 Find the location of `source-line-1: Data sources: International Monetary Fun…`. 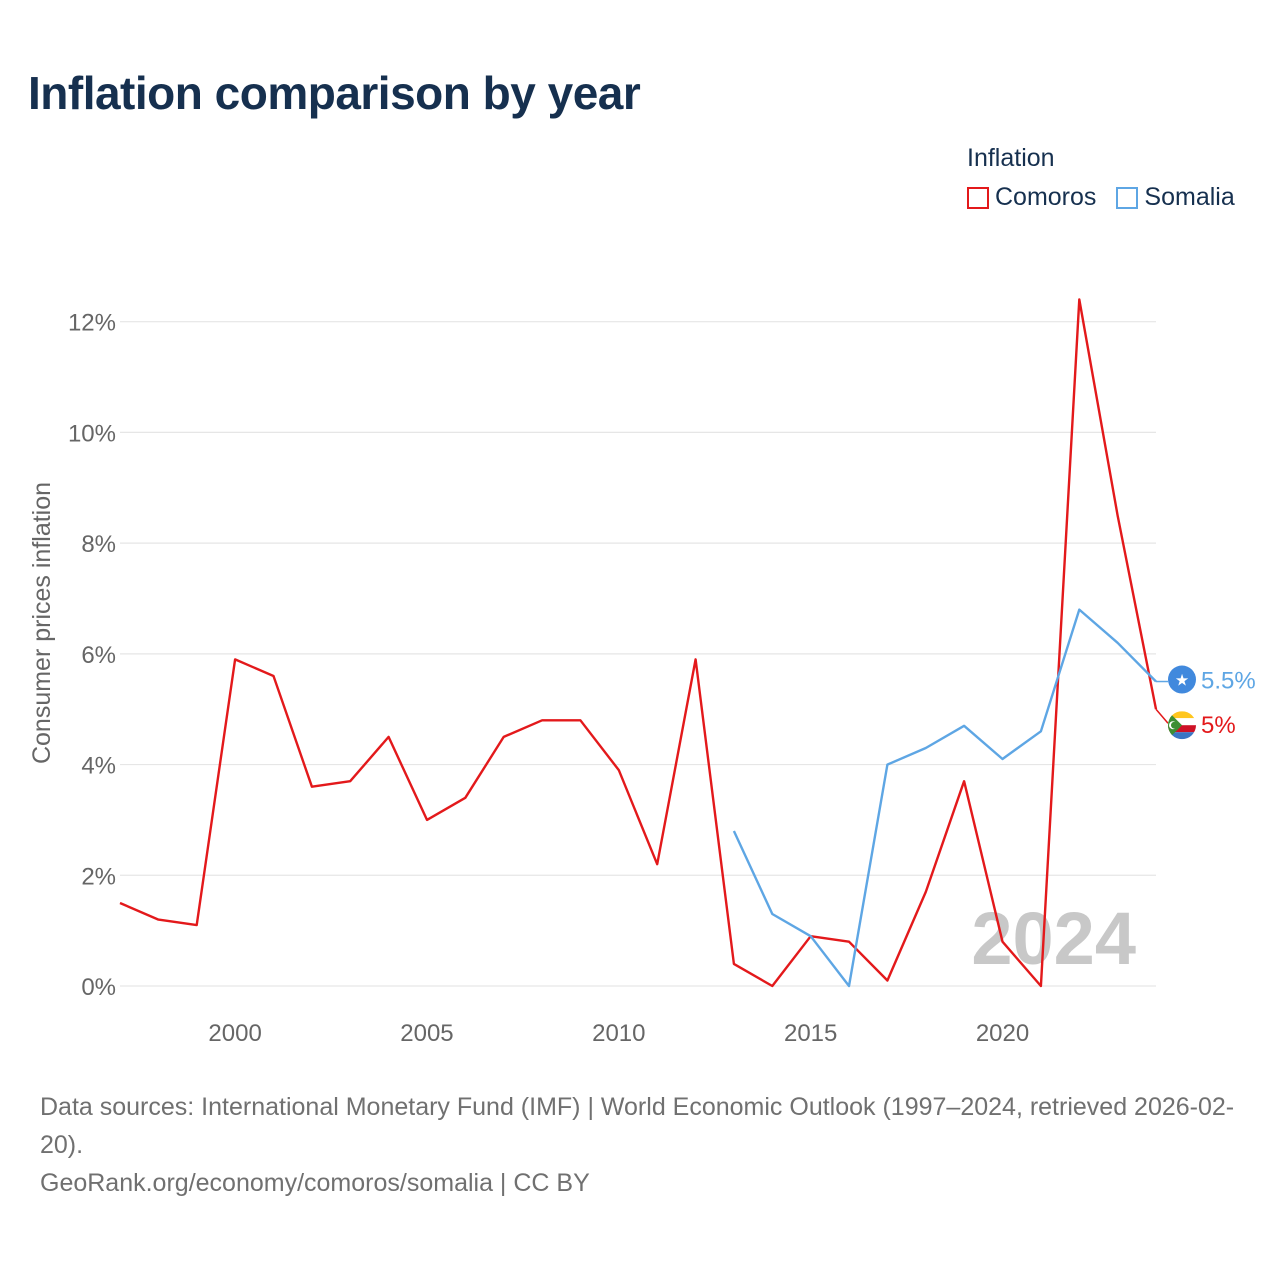

source-line-1: Data sources: International Monetary Fun… is located at coordinates (637, 1126).